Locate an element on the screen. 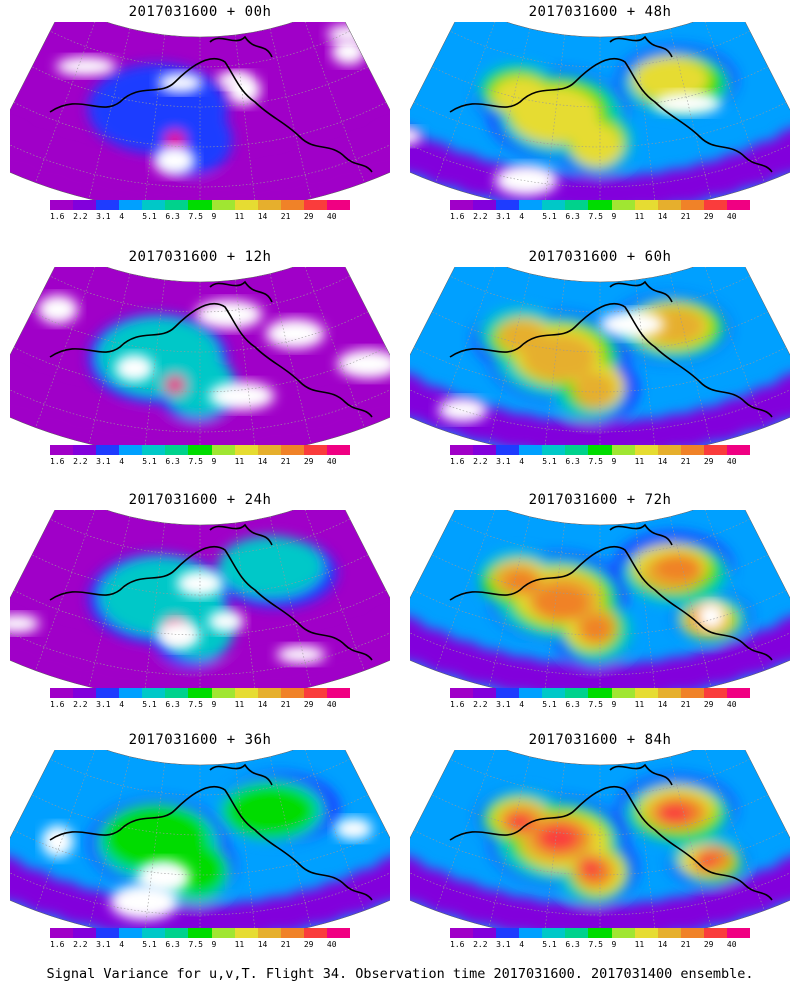 This screenshot has height=1000, width=800. panel-title: 2017031600 + 24h is located at coordinates (200, 500).